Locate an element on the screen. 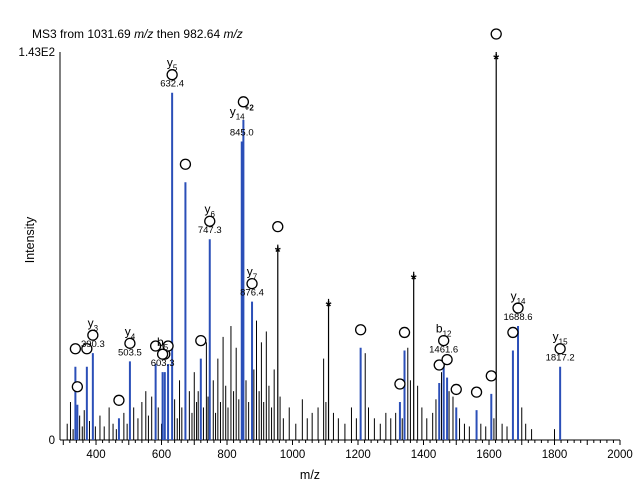  ion-label: y14+2 is located at coordinates (242, 113).